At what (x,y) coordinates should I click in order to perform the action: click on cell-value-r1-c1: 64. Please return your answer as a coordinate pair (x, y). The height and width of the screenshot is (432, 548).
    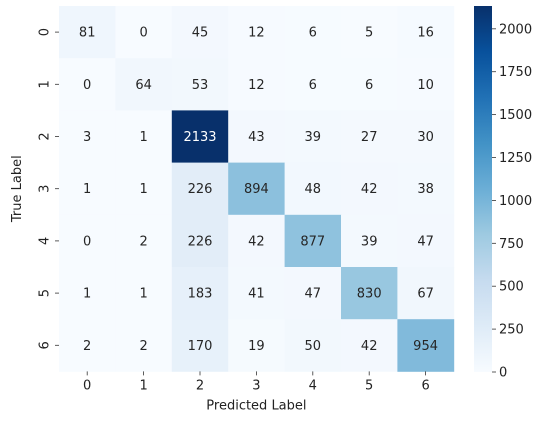
    Looking at the image, I should click on (143, 85).